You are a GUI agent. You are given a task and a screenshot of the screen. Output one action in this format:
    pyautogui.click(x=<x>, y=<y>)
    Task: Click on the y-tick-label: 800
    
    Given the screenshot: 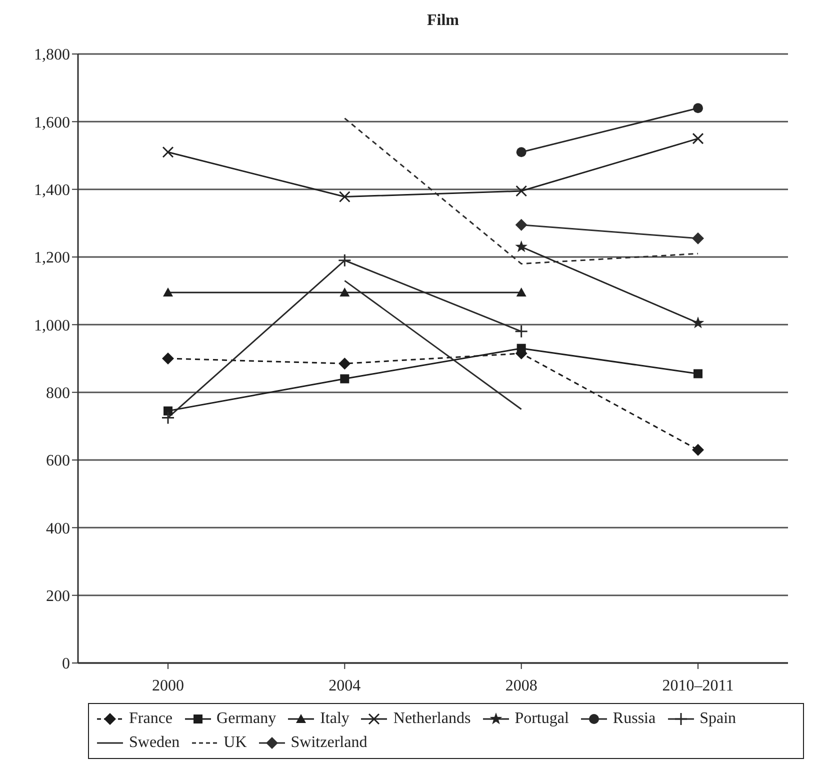 What is the action you would take?
    pyautogui.click(x=58, y=393)
    